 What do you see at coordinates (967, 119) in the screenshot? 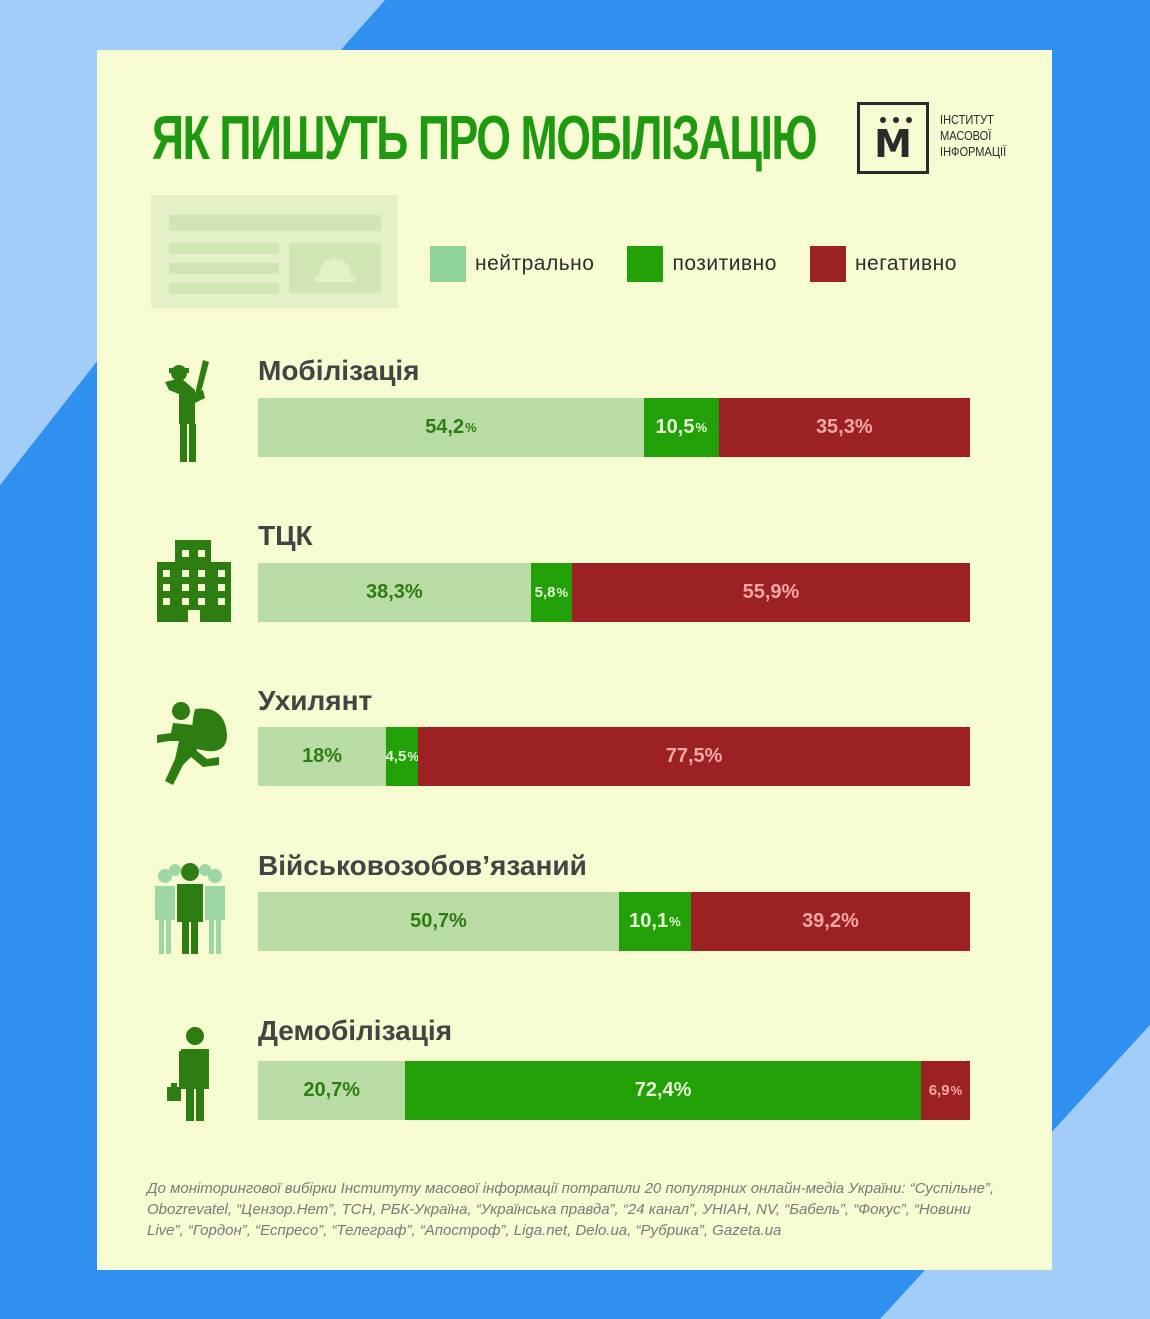
I see `logo-line-1: ІНСТИТУТ` at bounding box center [967, 119].